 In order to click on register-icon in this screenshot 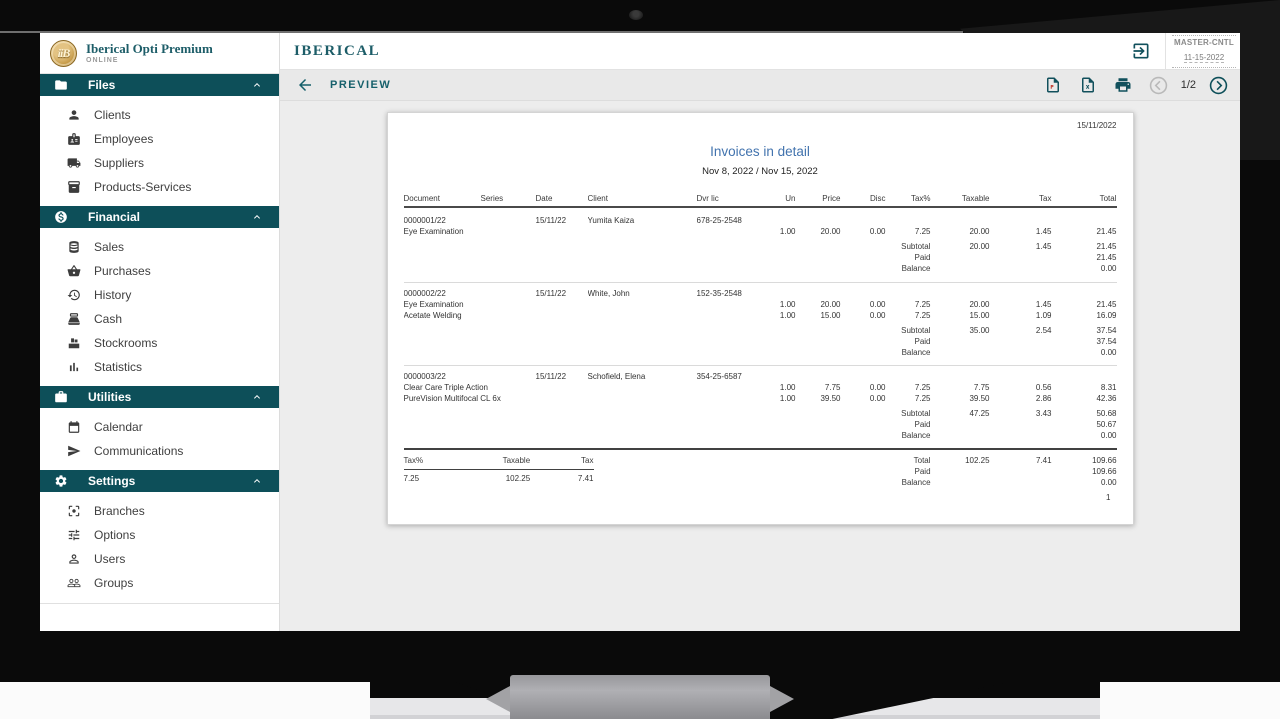, I will do `click(74, 319)`.